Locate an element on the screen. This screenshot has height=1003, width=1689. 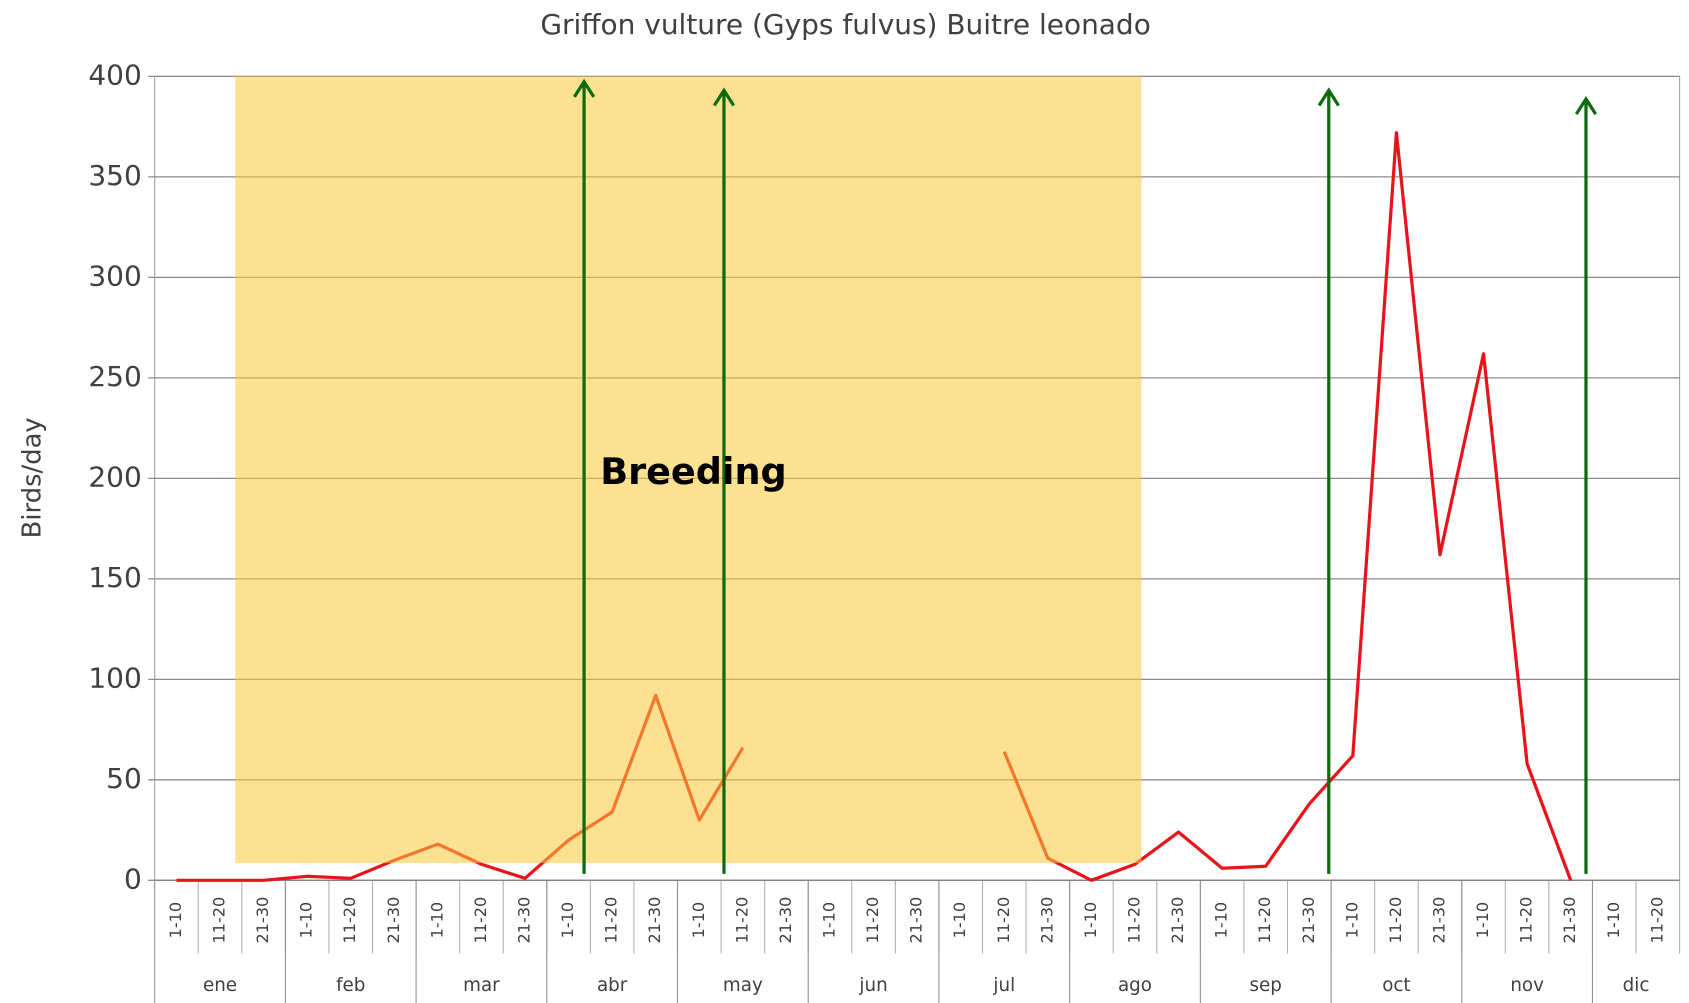
x-group-label: feb is located at coordinates (350, 985).